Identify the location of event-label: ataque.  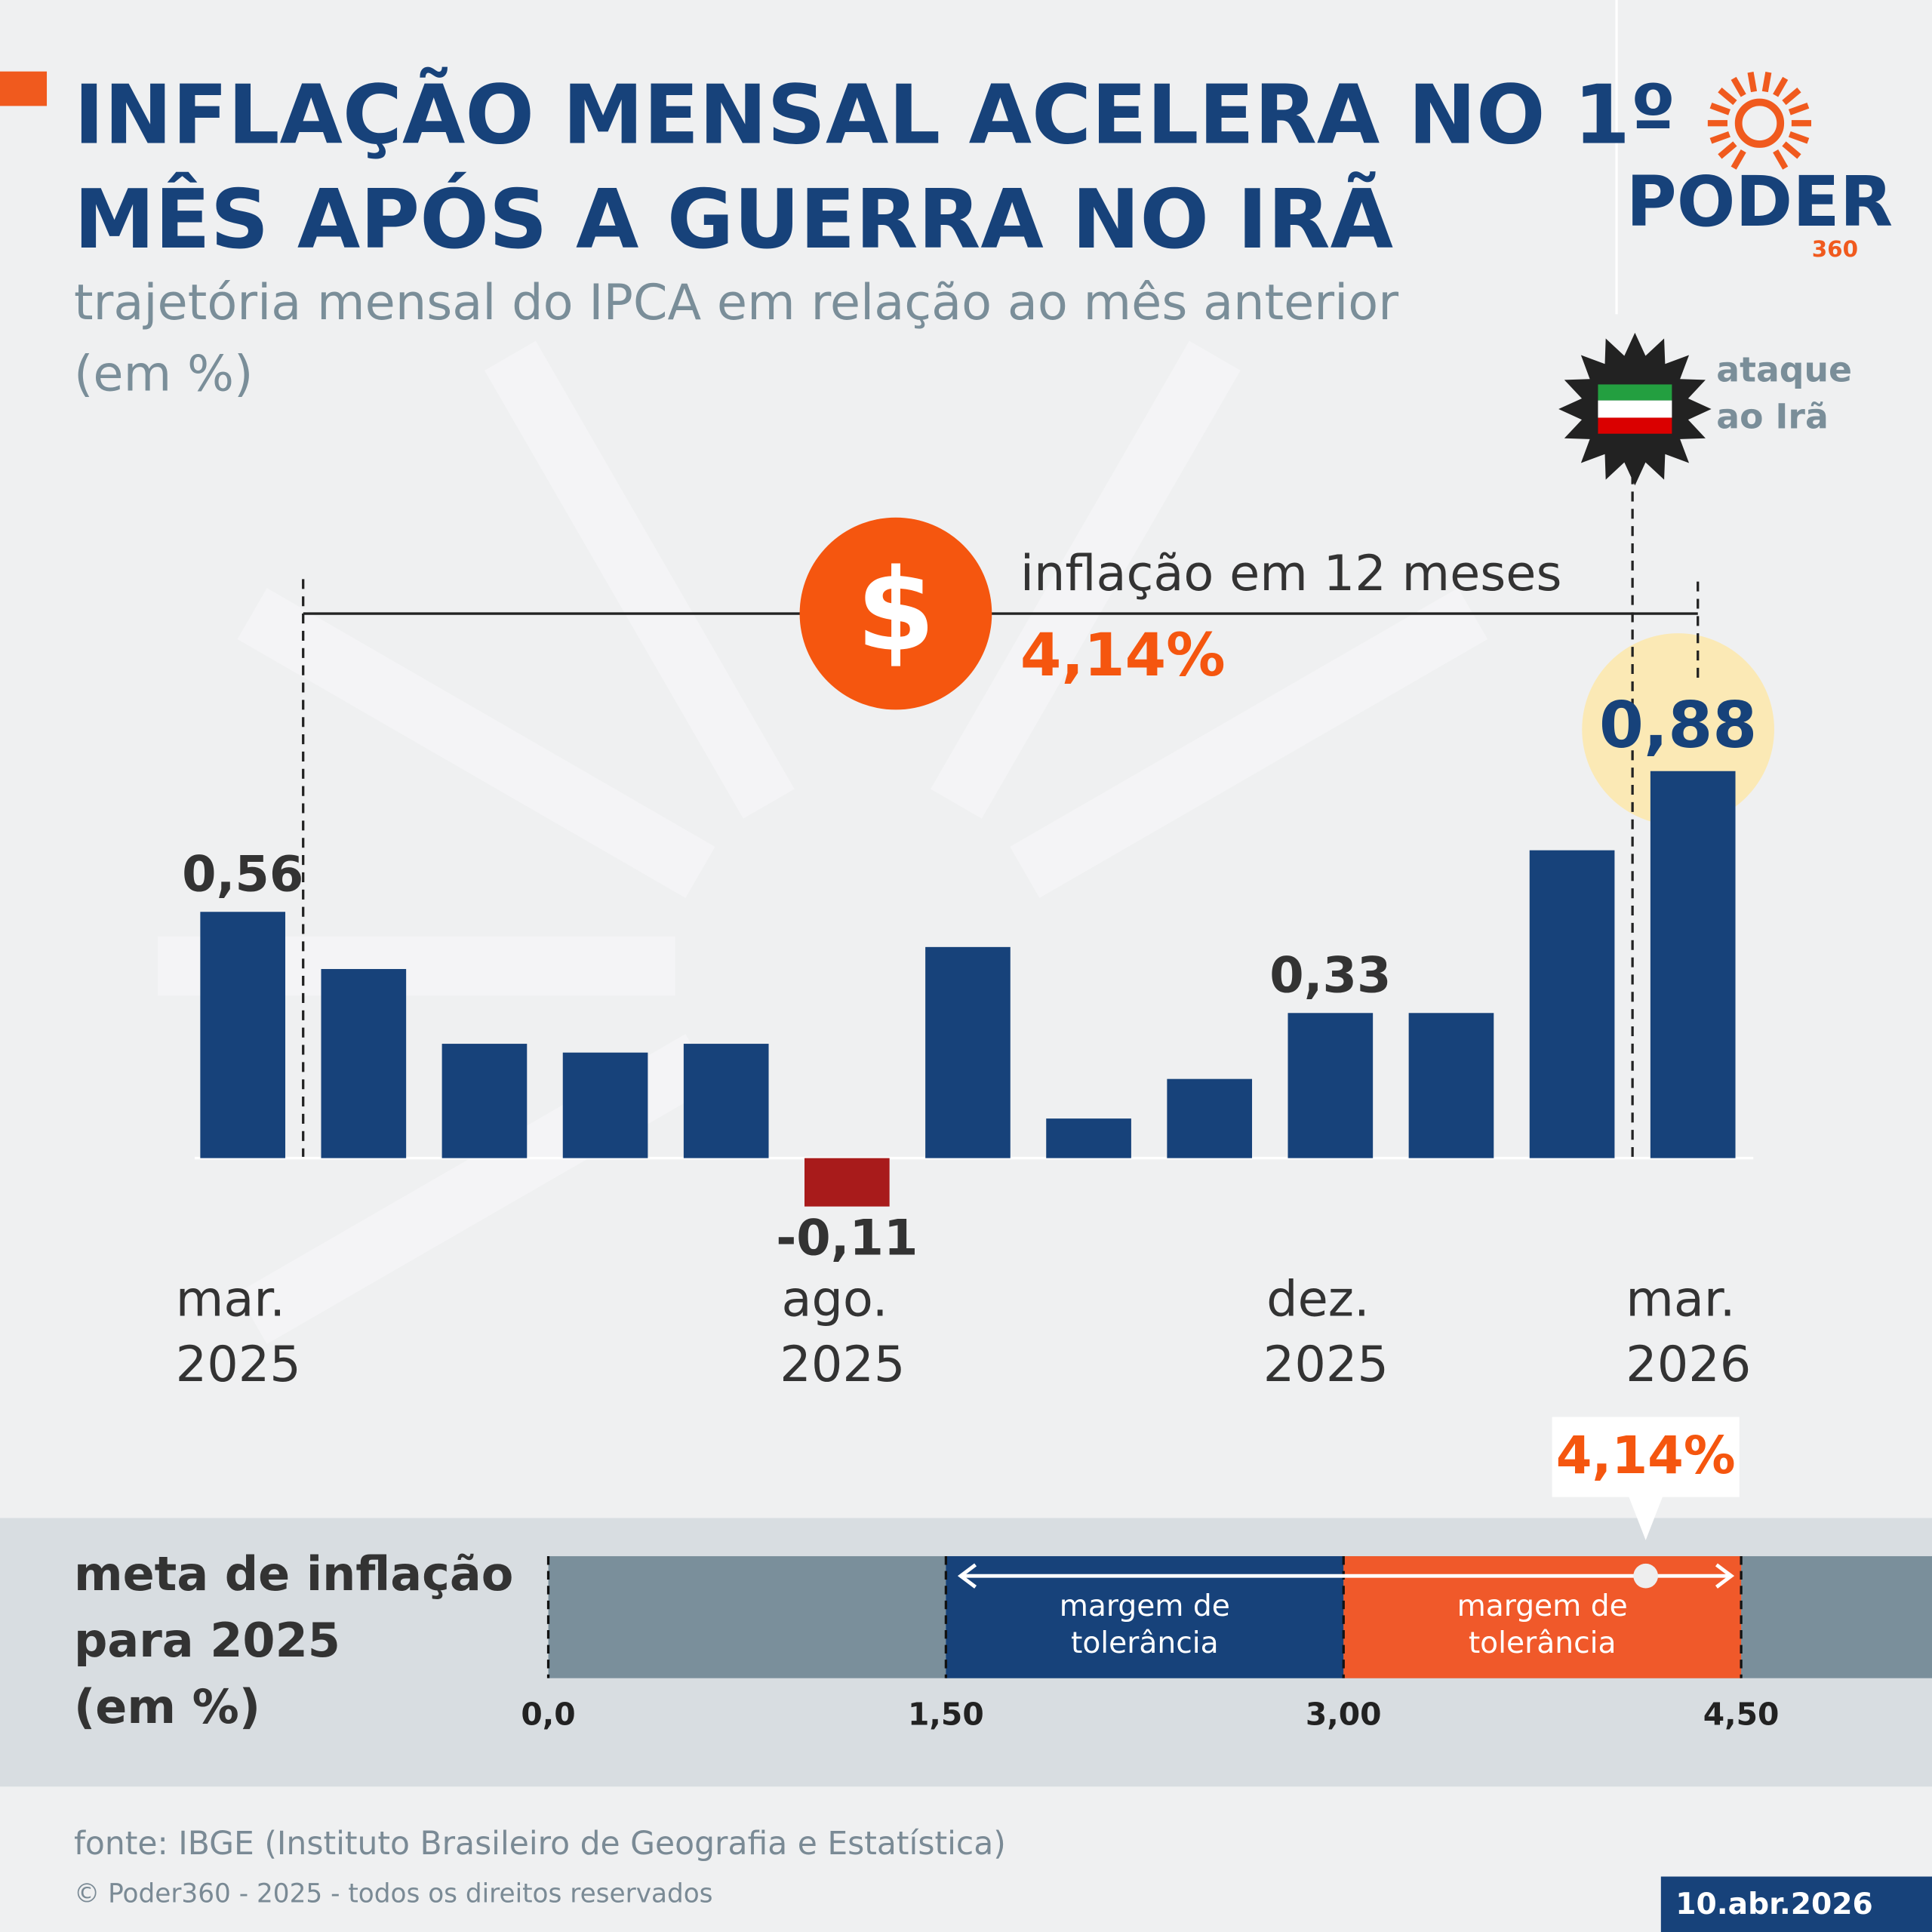
(1784, 370).